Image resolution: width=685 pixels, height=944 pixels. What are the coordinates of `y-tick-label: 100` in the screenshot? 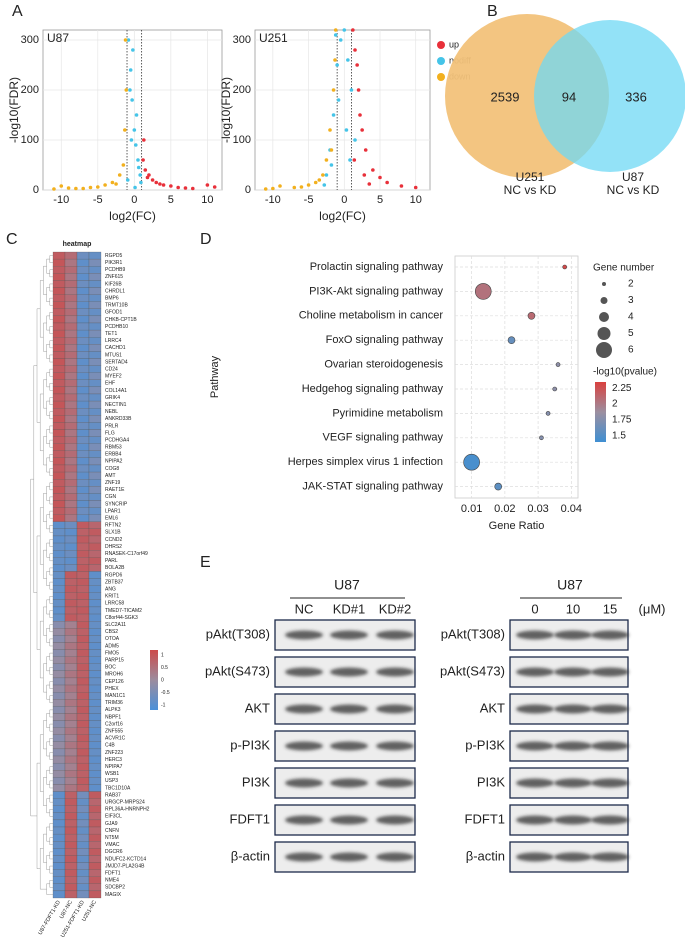 It's located at (242, 140).